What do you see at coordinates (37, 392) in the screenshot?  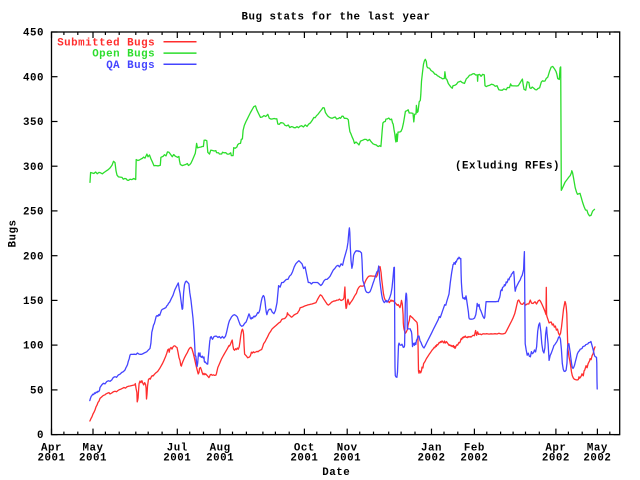 I see `svg-text: 50` at bounding box center [37, 392].